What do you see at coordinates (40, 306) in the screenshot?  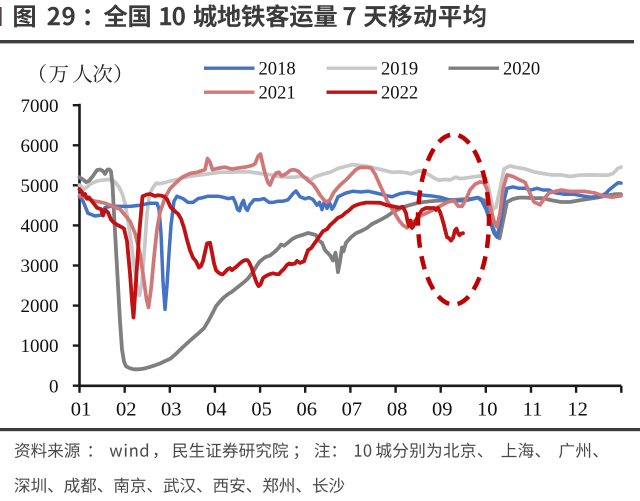 I see `svg-text: 2000` at bounding box center [40, 306].